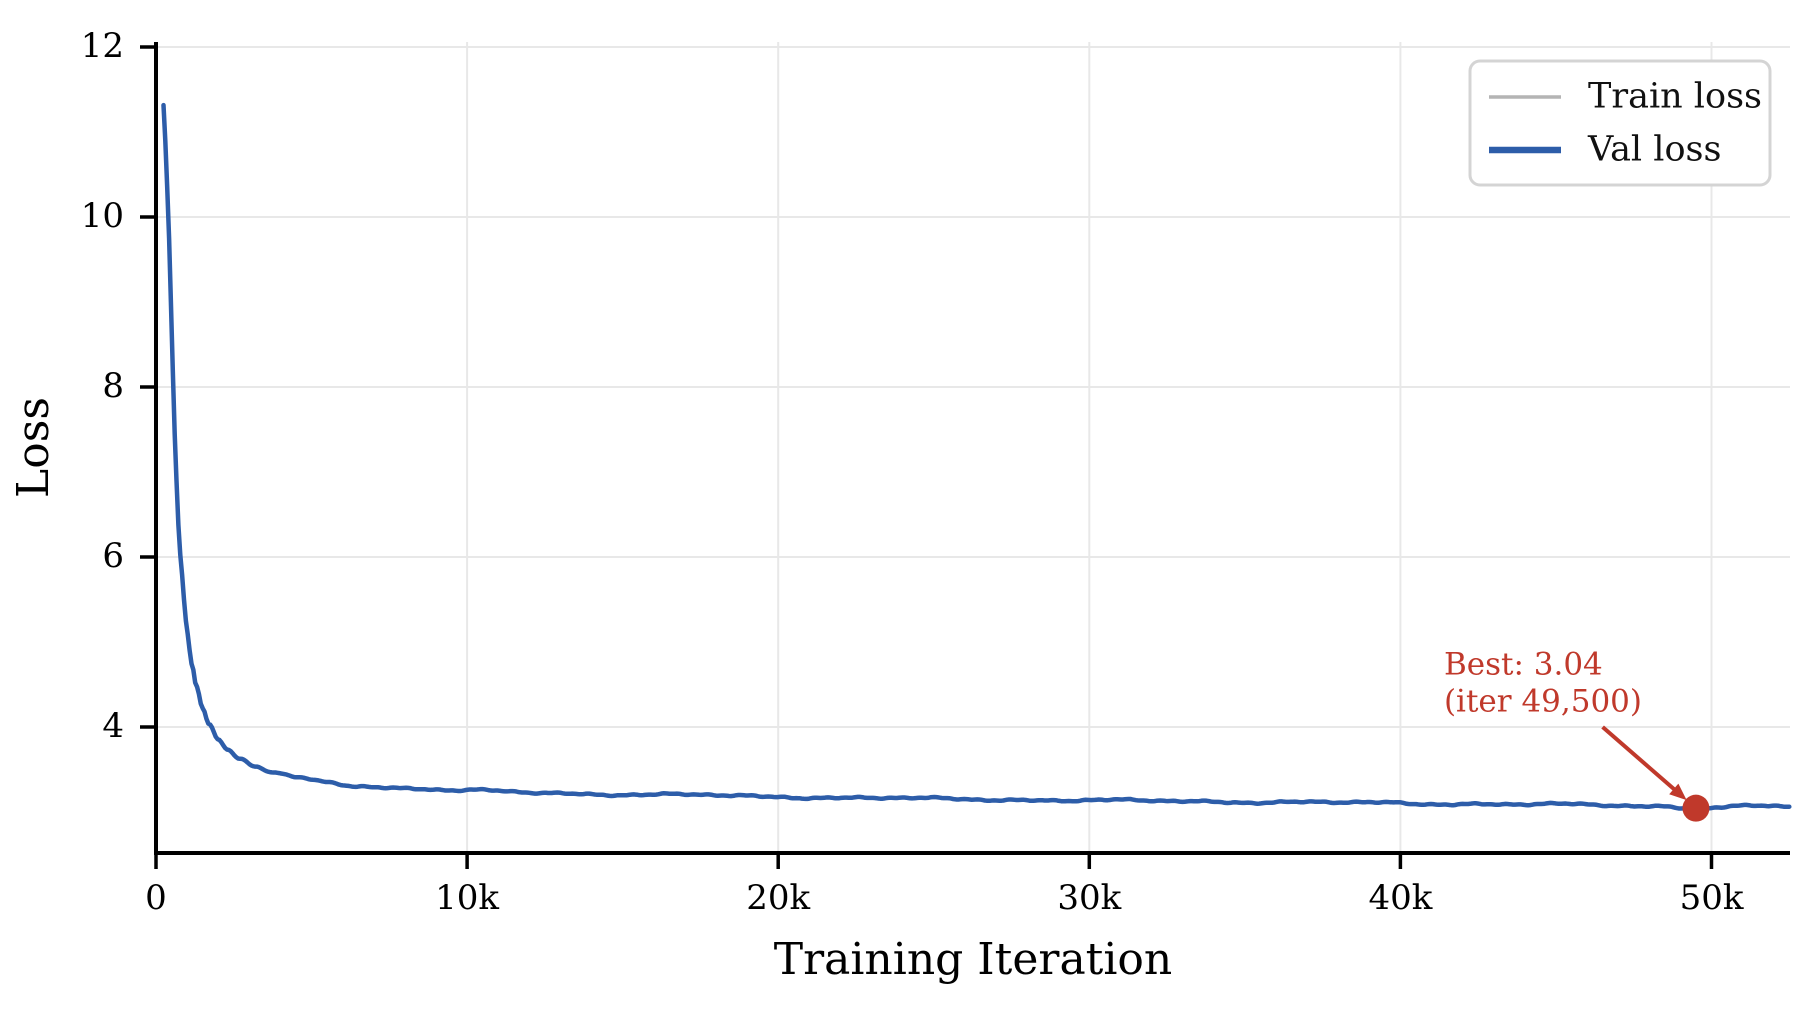 Image resolution: width=1817 pixels, height=1010 pixels. I want to click on y-tick-label-4: 4, so click(113, 726).